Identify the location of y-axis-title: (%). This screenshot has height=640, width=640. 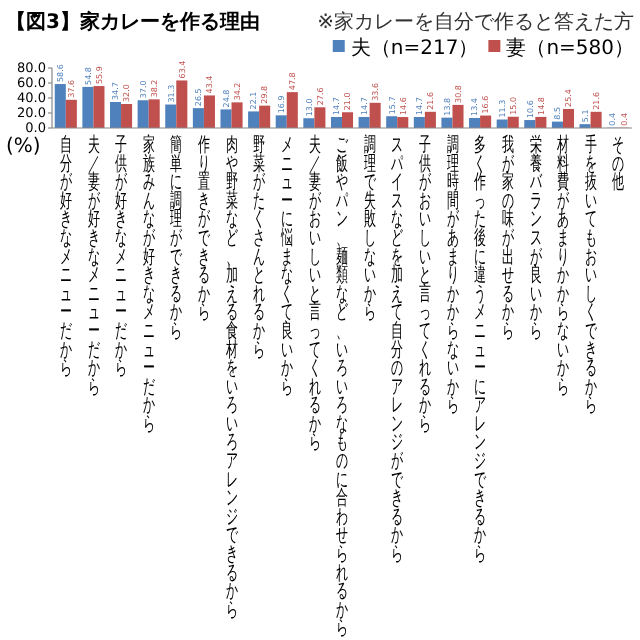
(23, 147).